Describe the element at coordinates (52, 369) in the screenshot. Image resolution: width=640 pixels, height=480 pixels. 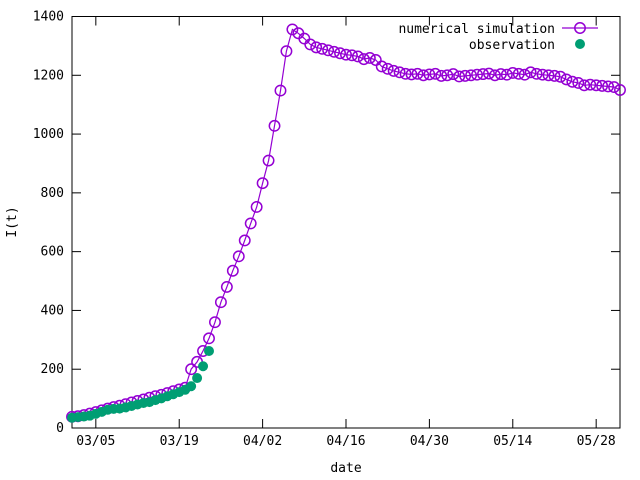
I see `y-tick-label: 200` at that location.